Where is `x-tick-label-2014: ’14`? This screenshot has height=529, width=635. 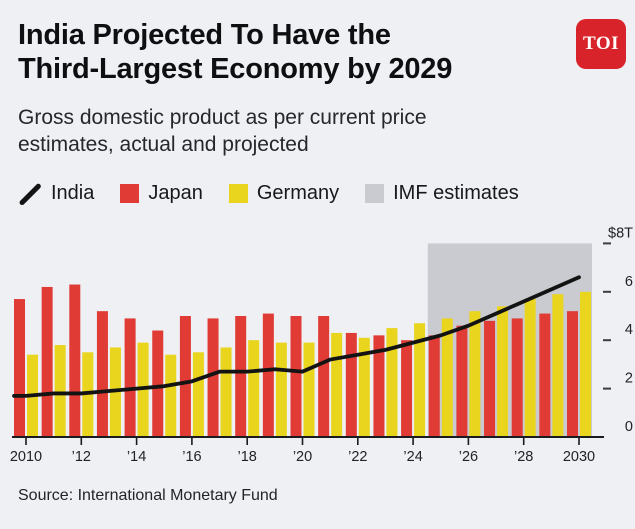
x-tick-label-2014: ’14 is located at coordinates (136, 457).